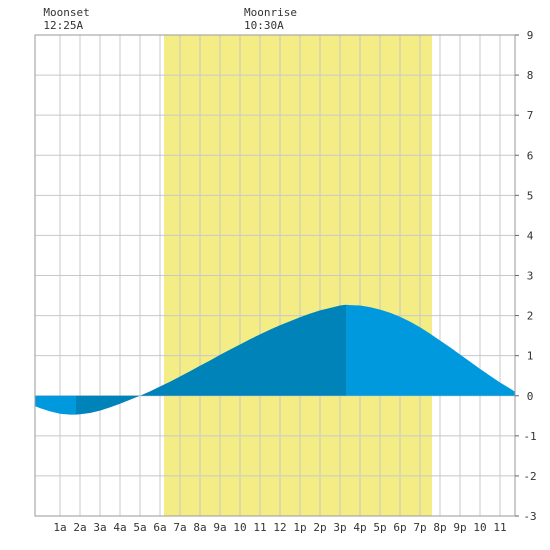 Image resolution: width=550 pixels, height=550 pixels. I want to click on x-tick-label: 3p, so click(339, 527).